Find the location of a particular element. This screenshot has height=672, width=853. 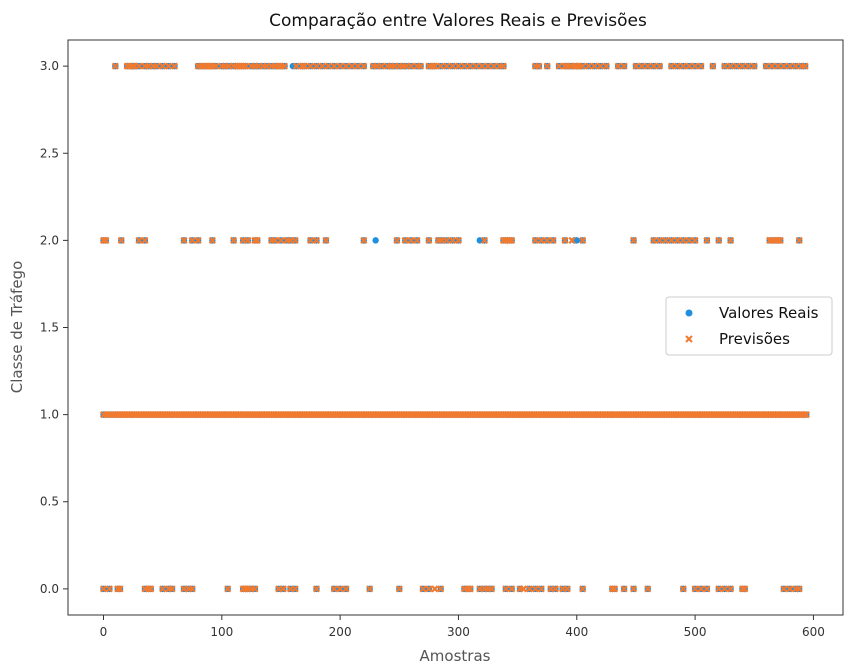

y-tick-label: 3.0 is located at coordinates (49, 66).